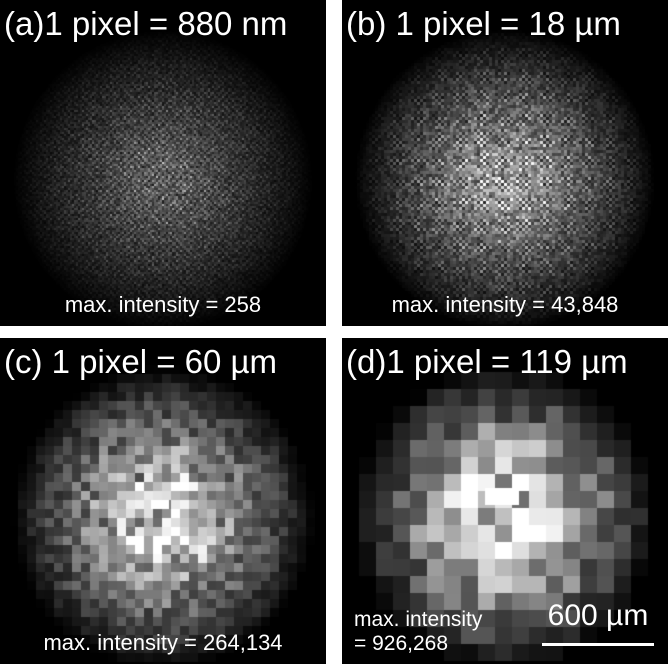 The height and width of the screenshot is (664, 668). What do you see at coordinates (505, 304) in the screenshot?
I see `panel-b-max-intensity: max. intensity = 43,848` at bounding box center [505, 304].